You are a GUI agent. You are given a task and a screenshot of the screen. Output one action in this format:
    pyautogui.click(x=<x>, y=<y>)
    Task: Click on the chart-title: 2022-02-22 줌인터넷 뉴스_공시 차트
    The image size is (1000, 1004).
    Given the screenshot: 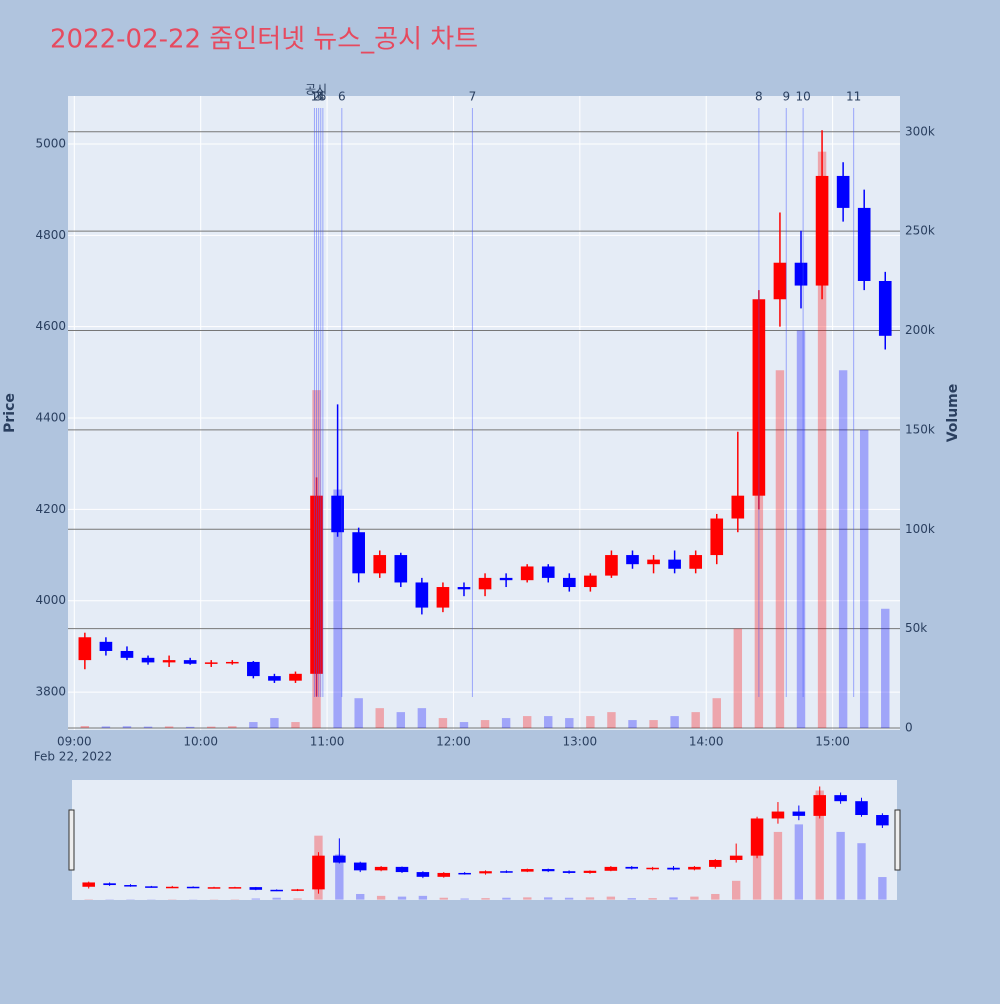 What is the action you would take?
    pyautogui.click(x=264, y=40)
    